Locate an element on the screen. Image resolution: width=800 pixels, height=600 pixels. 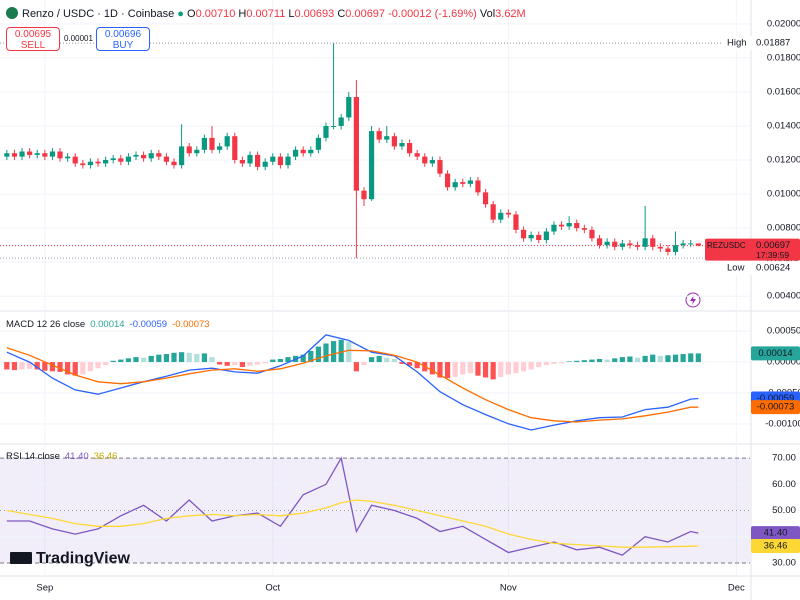
y-tick-label: 0.01400 is located at coordinates (783, 125).